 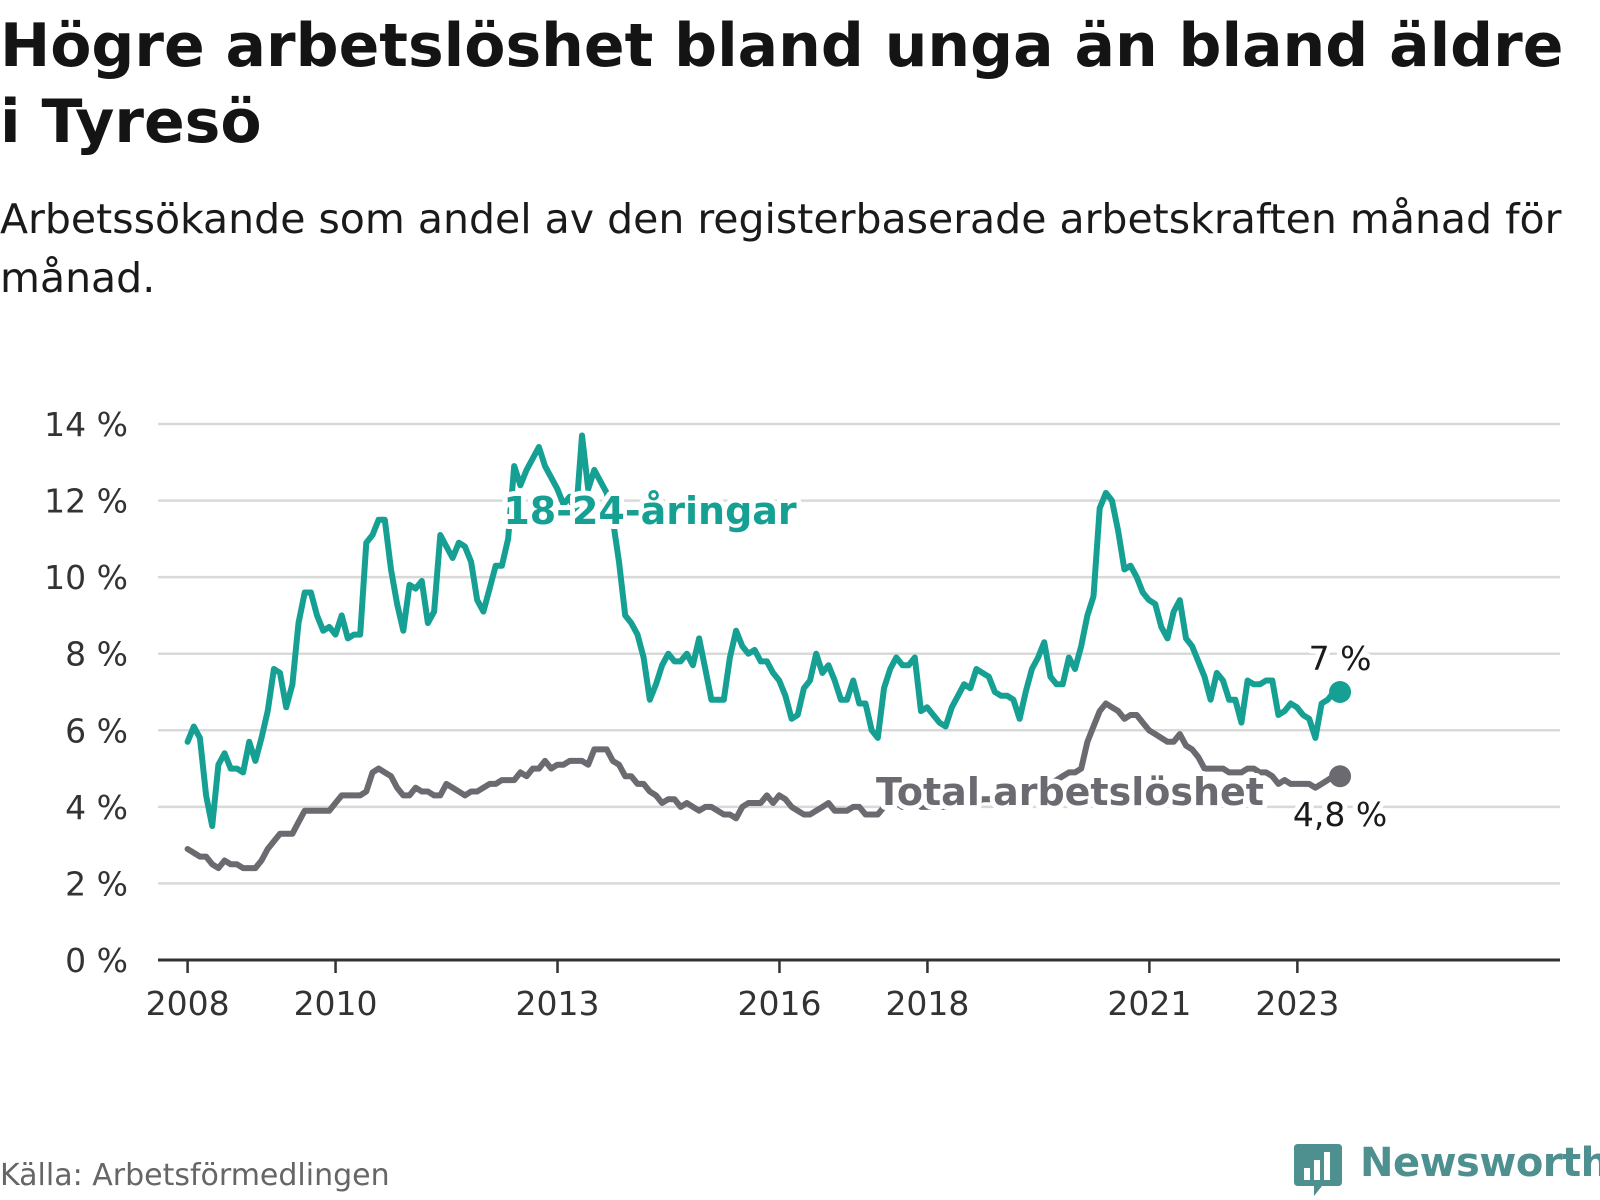 What do you see at coordinates (86, 501) in the screenshot?
I see `y-tick-label: 12 %` at bounding box center [86, 501].